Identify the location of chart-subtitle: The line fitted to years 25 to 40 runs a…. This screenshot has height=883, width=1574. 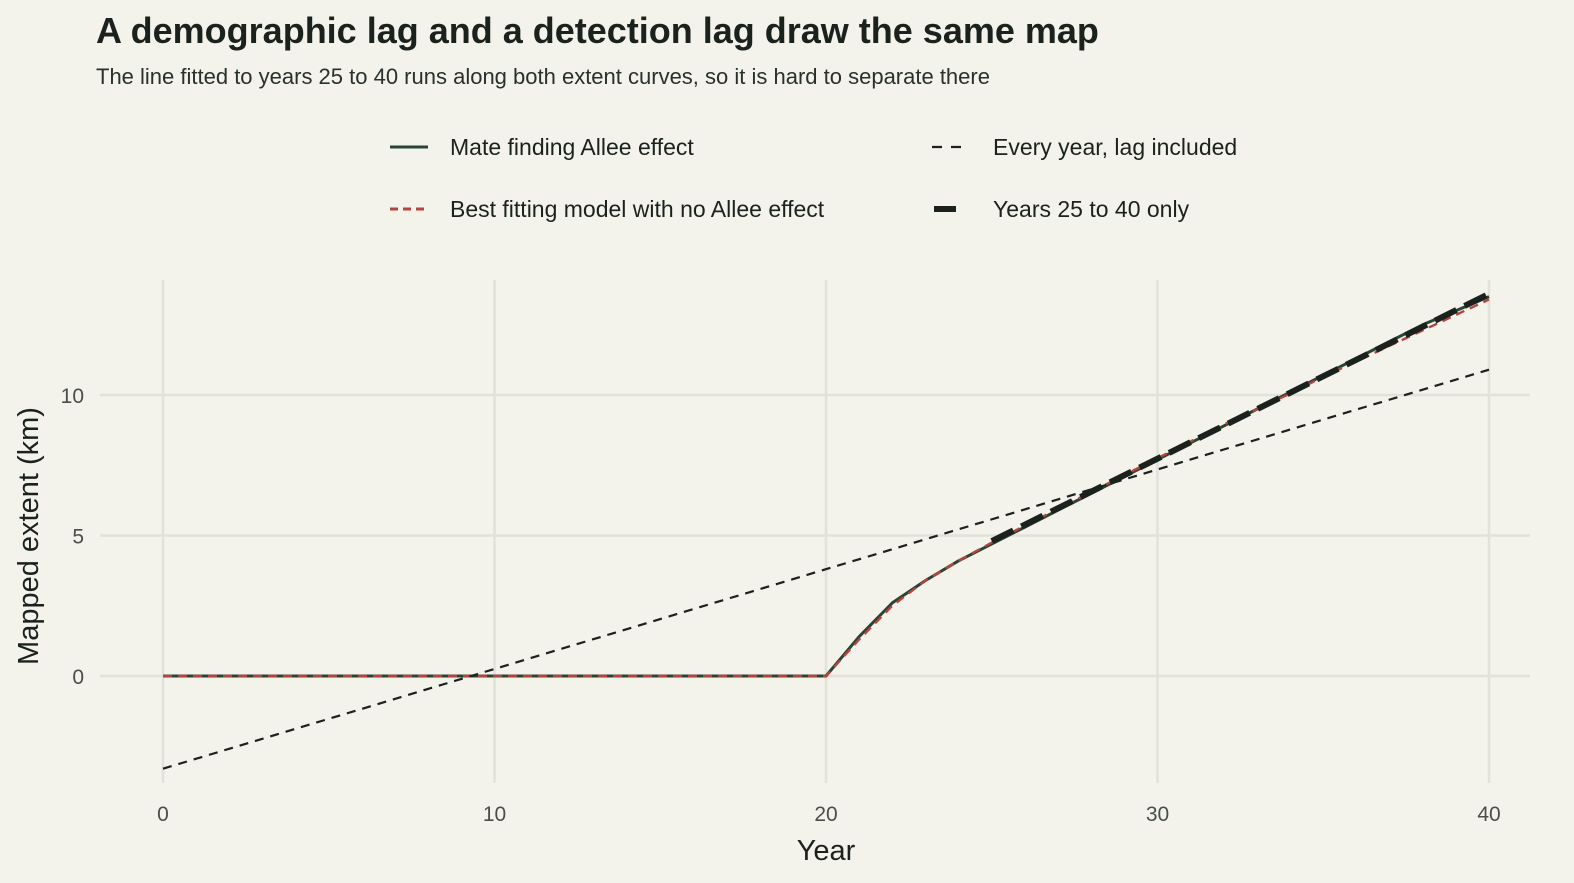
(543, 76).